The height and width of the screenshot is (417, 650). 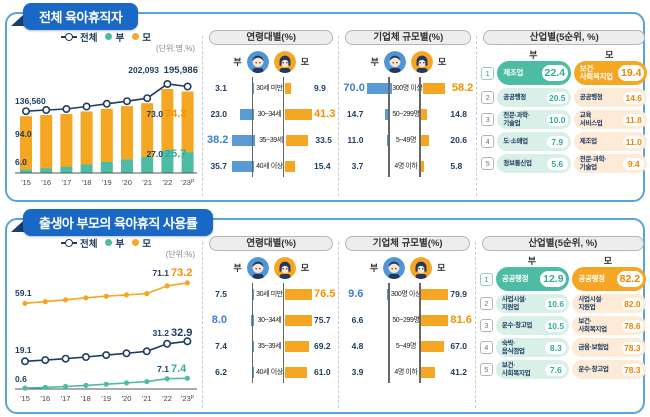 I want to click on industry-row: 3 전문·과학· 기술업 10.0 교육 서비스업 11.8, so click(x=564, y=119).